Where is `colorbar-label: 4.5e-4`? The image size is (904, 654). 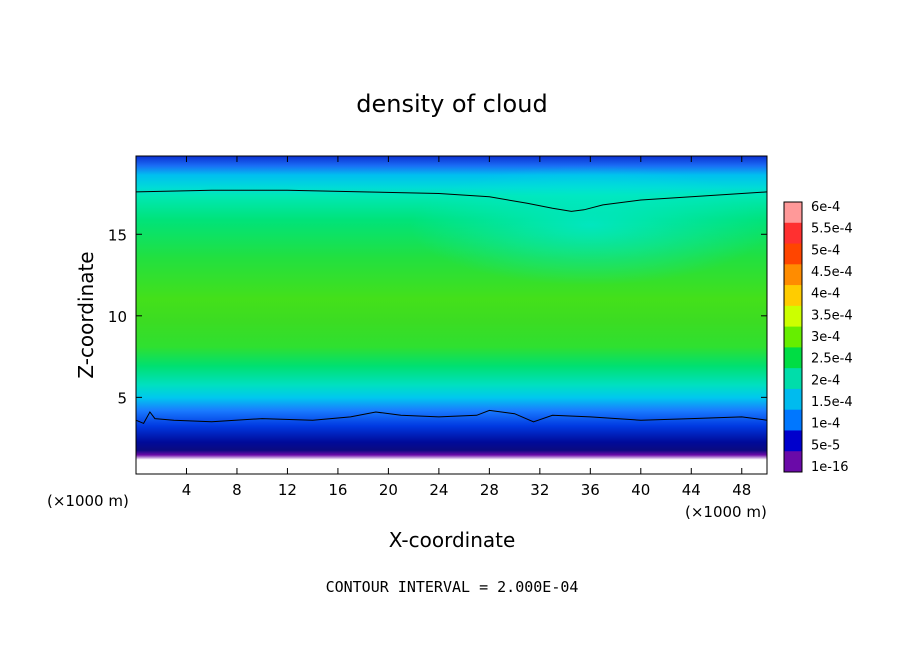 colorbar-label: 4.5e-4 is located at coordinates (832, 272).